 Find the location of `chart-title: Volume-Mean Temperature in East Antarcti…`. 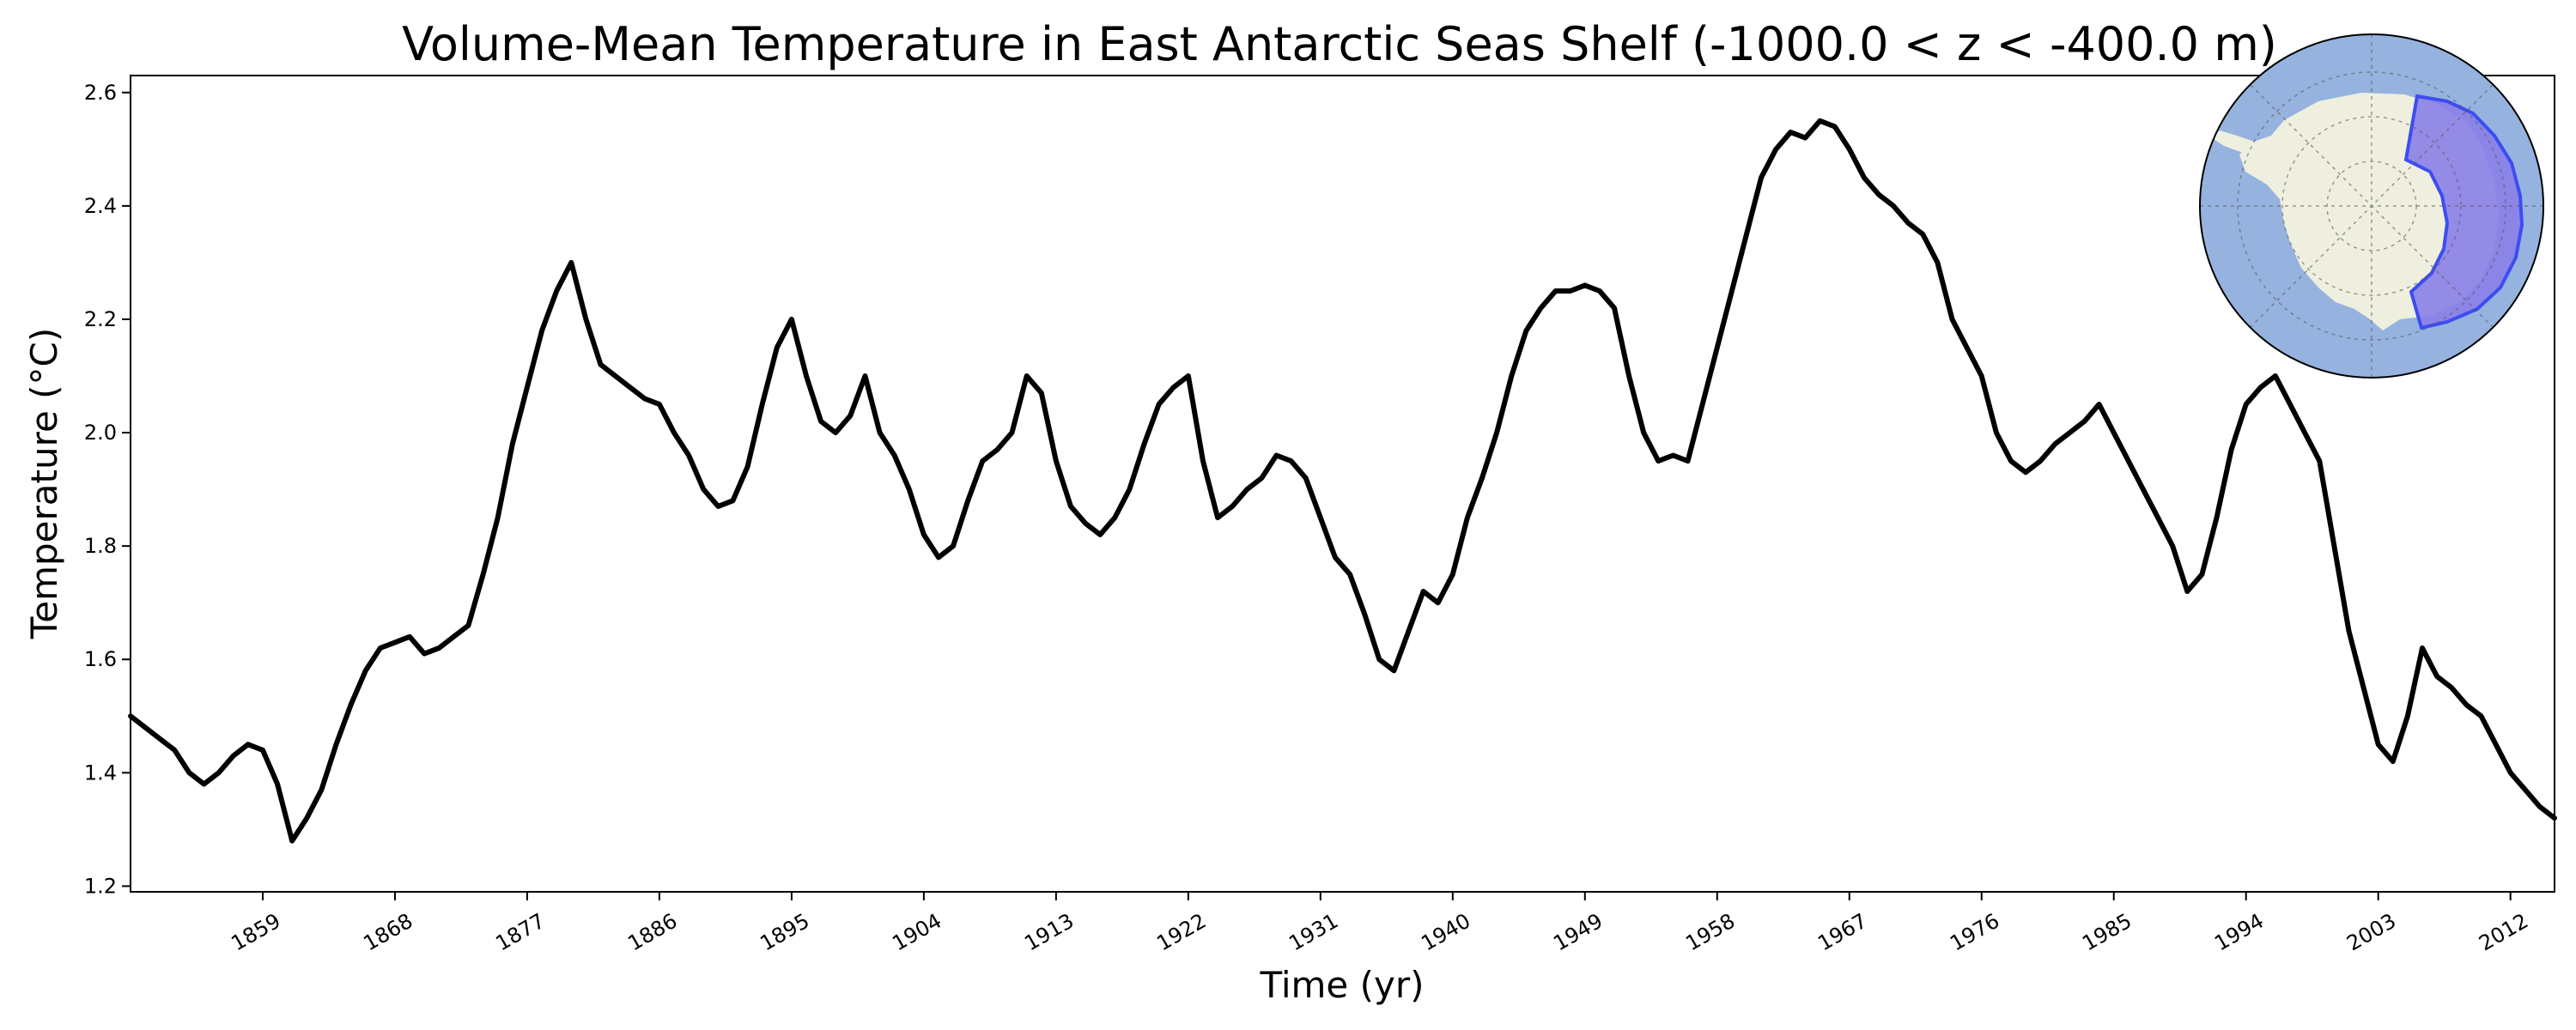

chart-title: Volume-Mean Temperature in East Antarcti… is located at coordinates (1339, 44).